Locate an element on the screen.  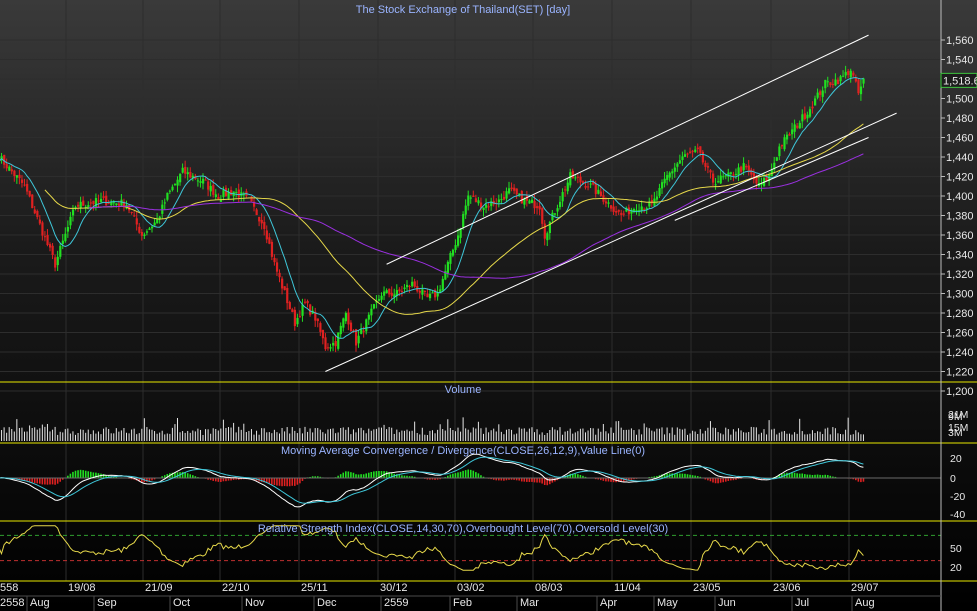
price-y-tick-label: 1,340 is located at coordinates (960, 256).